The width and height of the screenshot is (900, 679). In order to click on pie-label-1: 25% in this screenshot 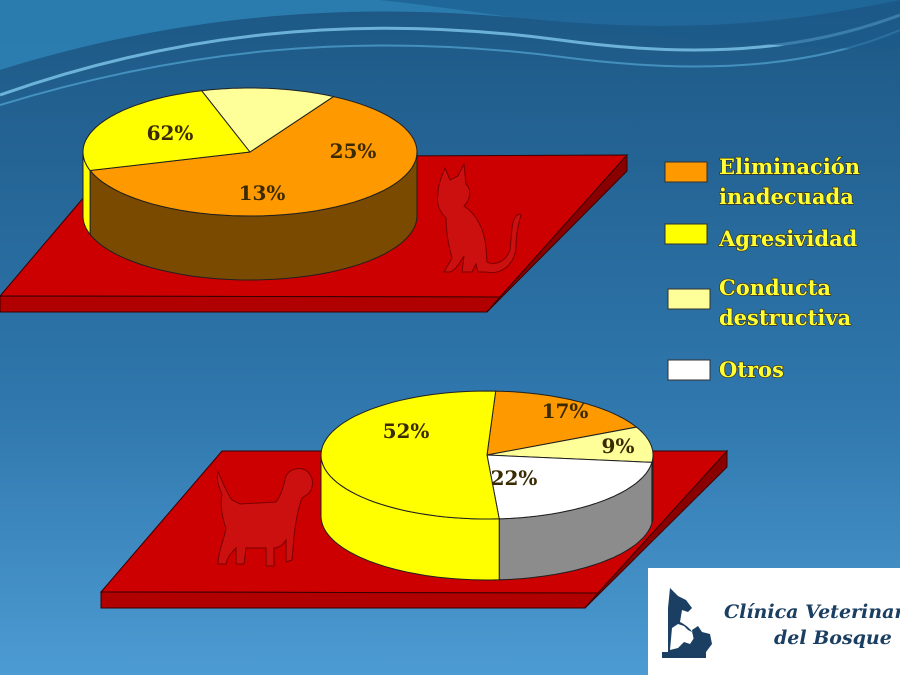, I will do `click(353, 151)`.